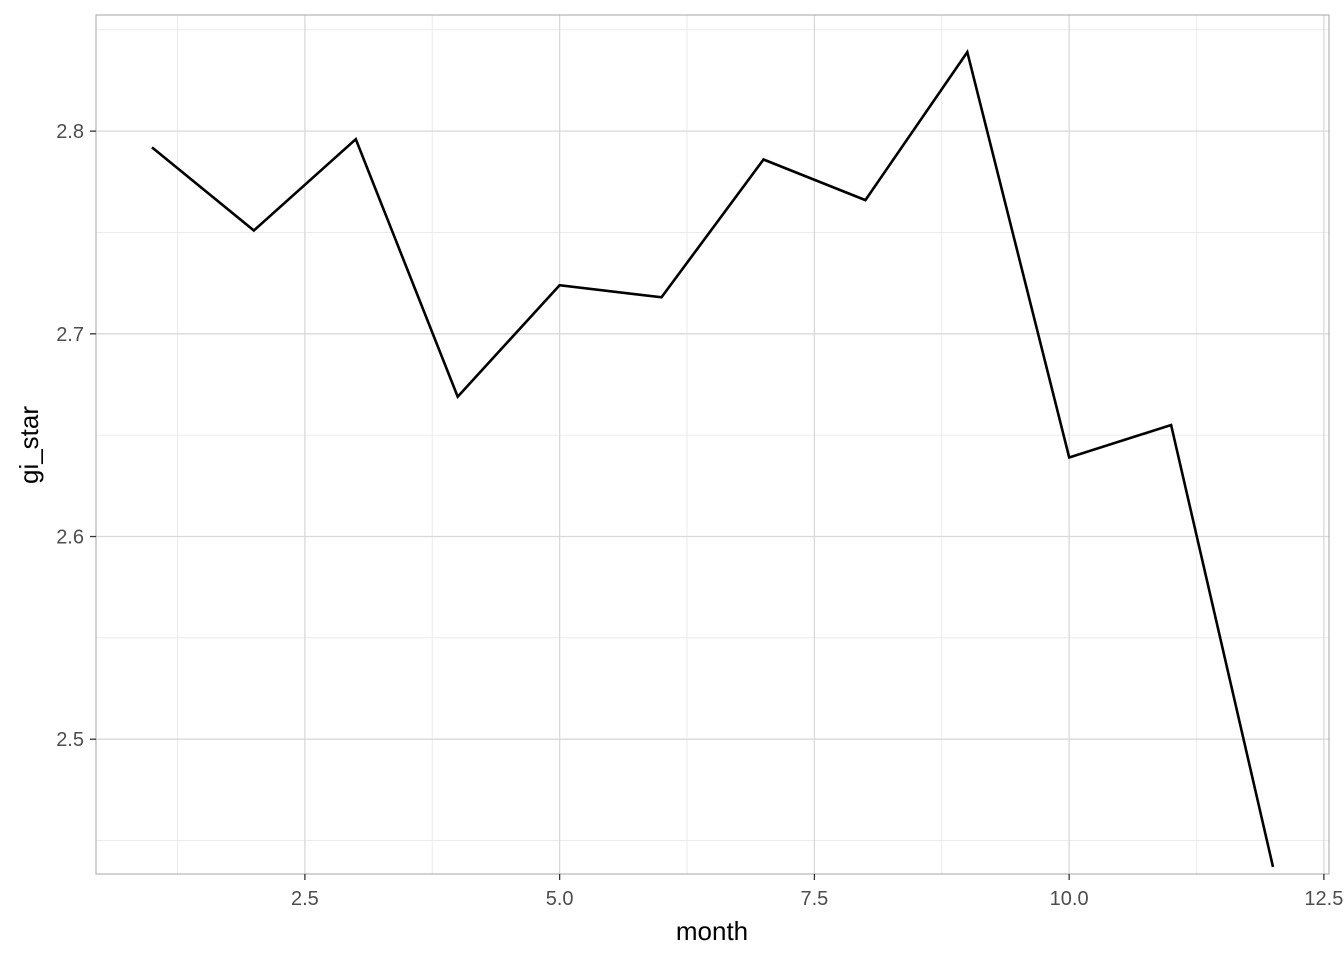 This screenshot has height=960, width=1344. Describe the element at coordinates (1069, 899) in the screenshot. I see `x-tick-label: 10.0` at that location.